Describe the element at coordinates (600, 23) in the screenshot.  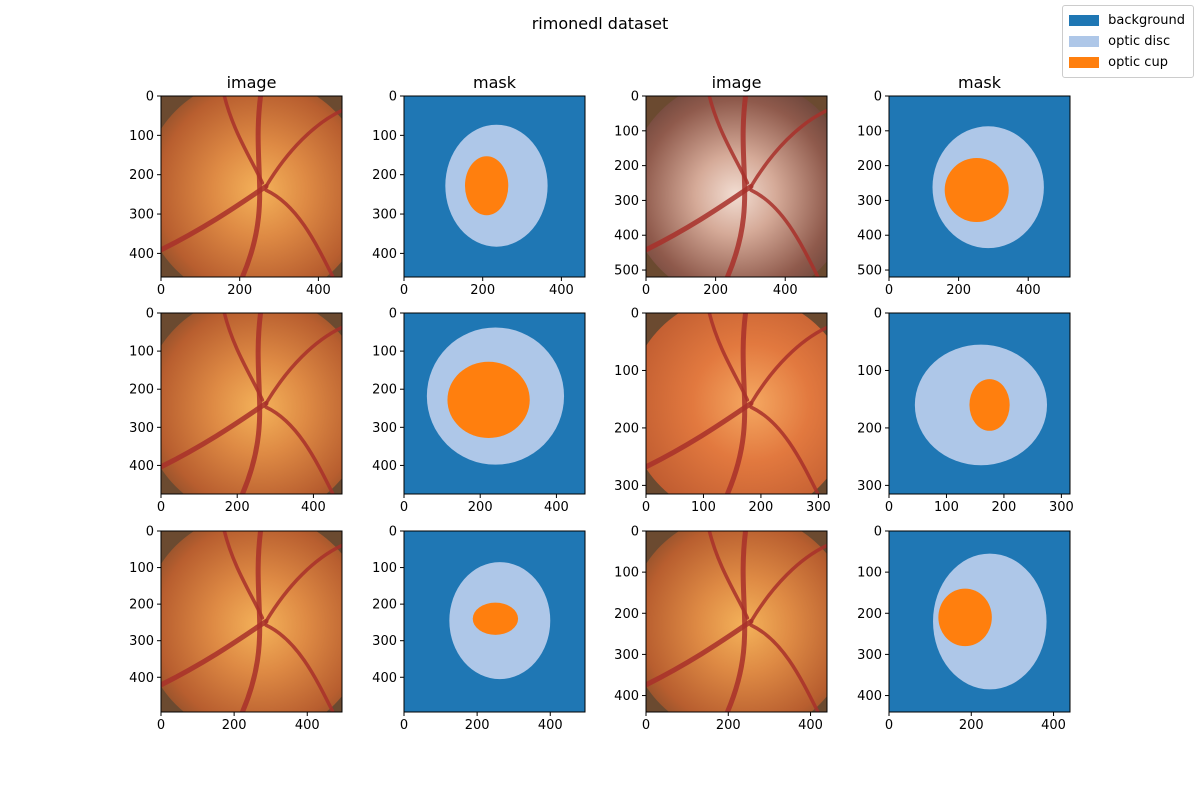
I see `figure-title: rimonedl dataset` at that location.